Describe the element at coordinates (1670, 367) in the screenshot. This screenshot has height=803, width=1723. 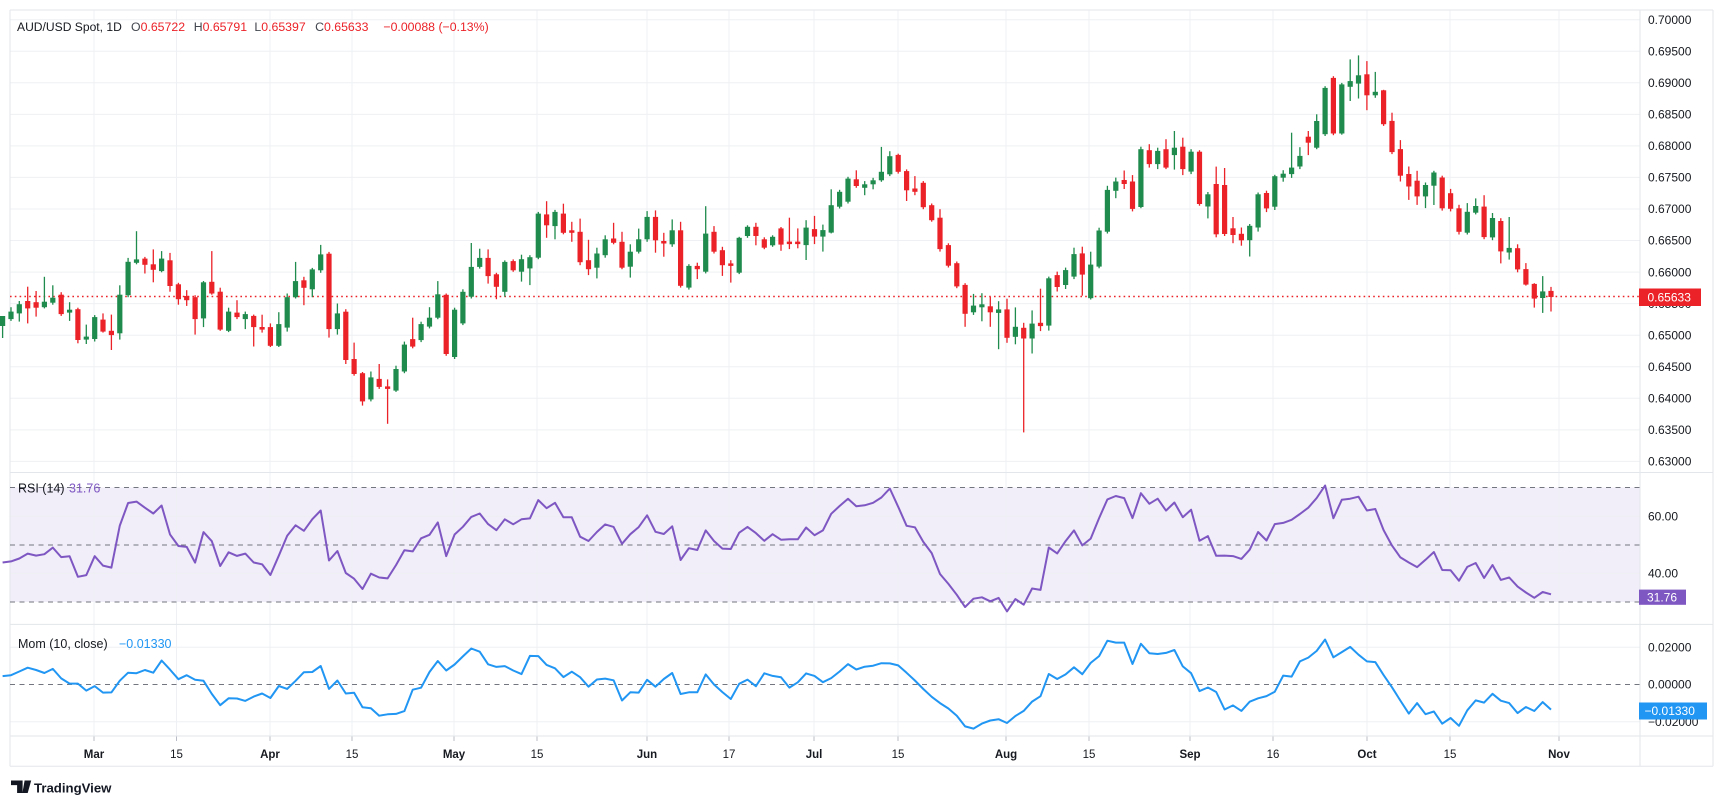
I see `svg-text: 0.64500` at that location.